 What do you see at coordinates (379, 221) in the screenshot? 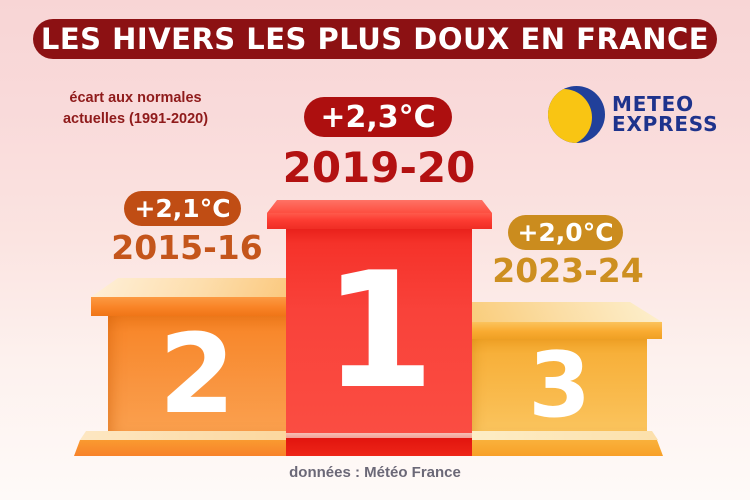
I see `podium1-lid-face` at bounding box center [379, 221].